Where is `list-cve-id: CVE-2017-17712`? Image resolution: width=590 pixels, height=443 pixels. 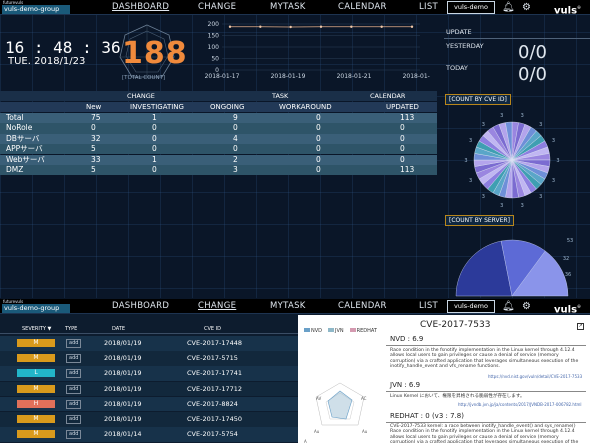 list-cve-id: CVE-2017-17712 is located at coordinates (215, 388).